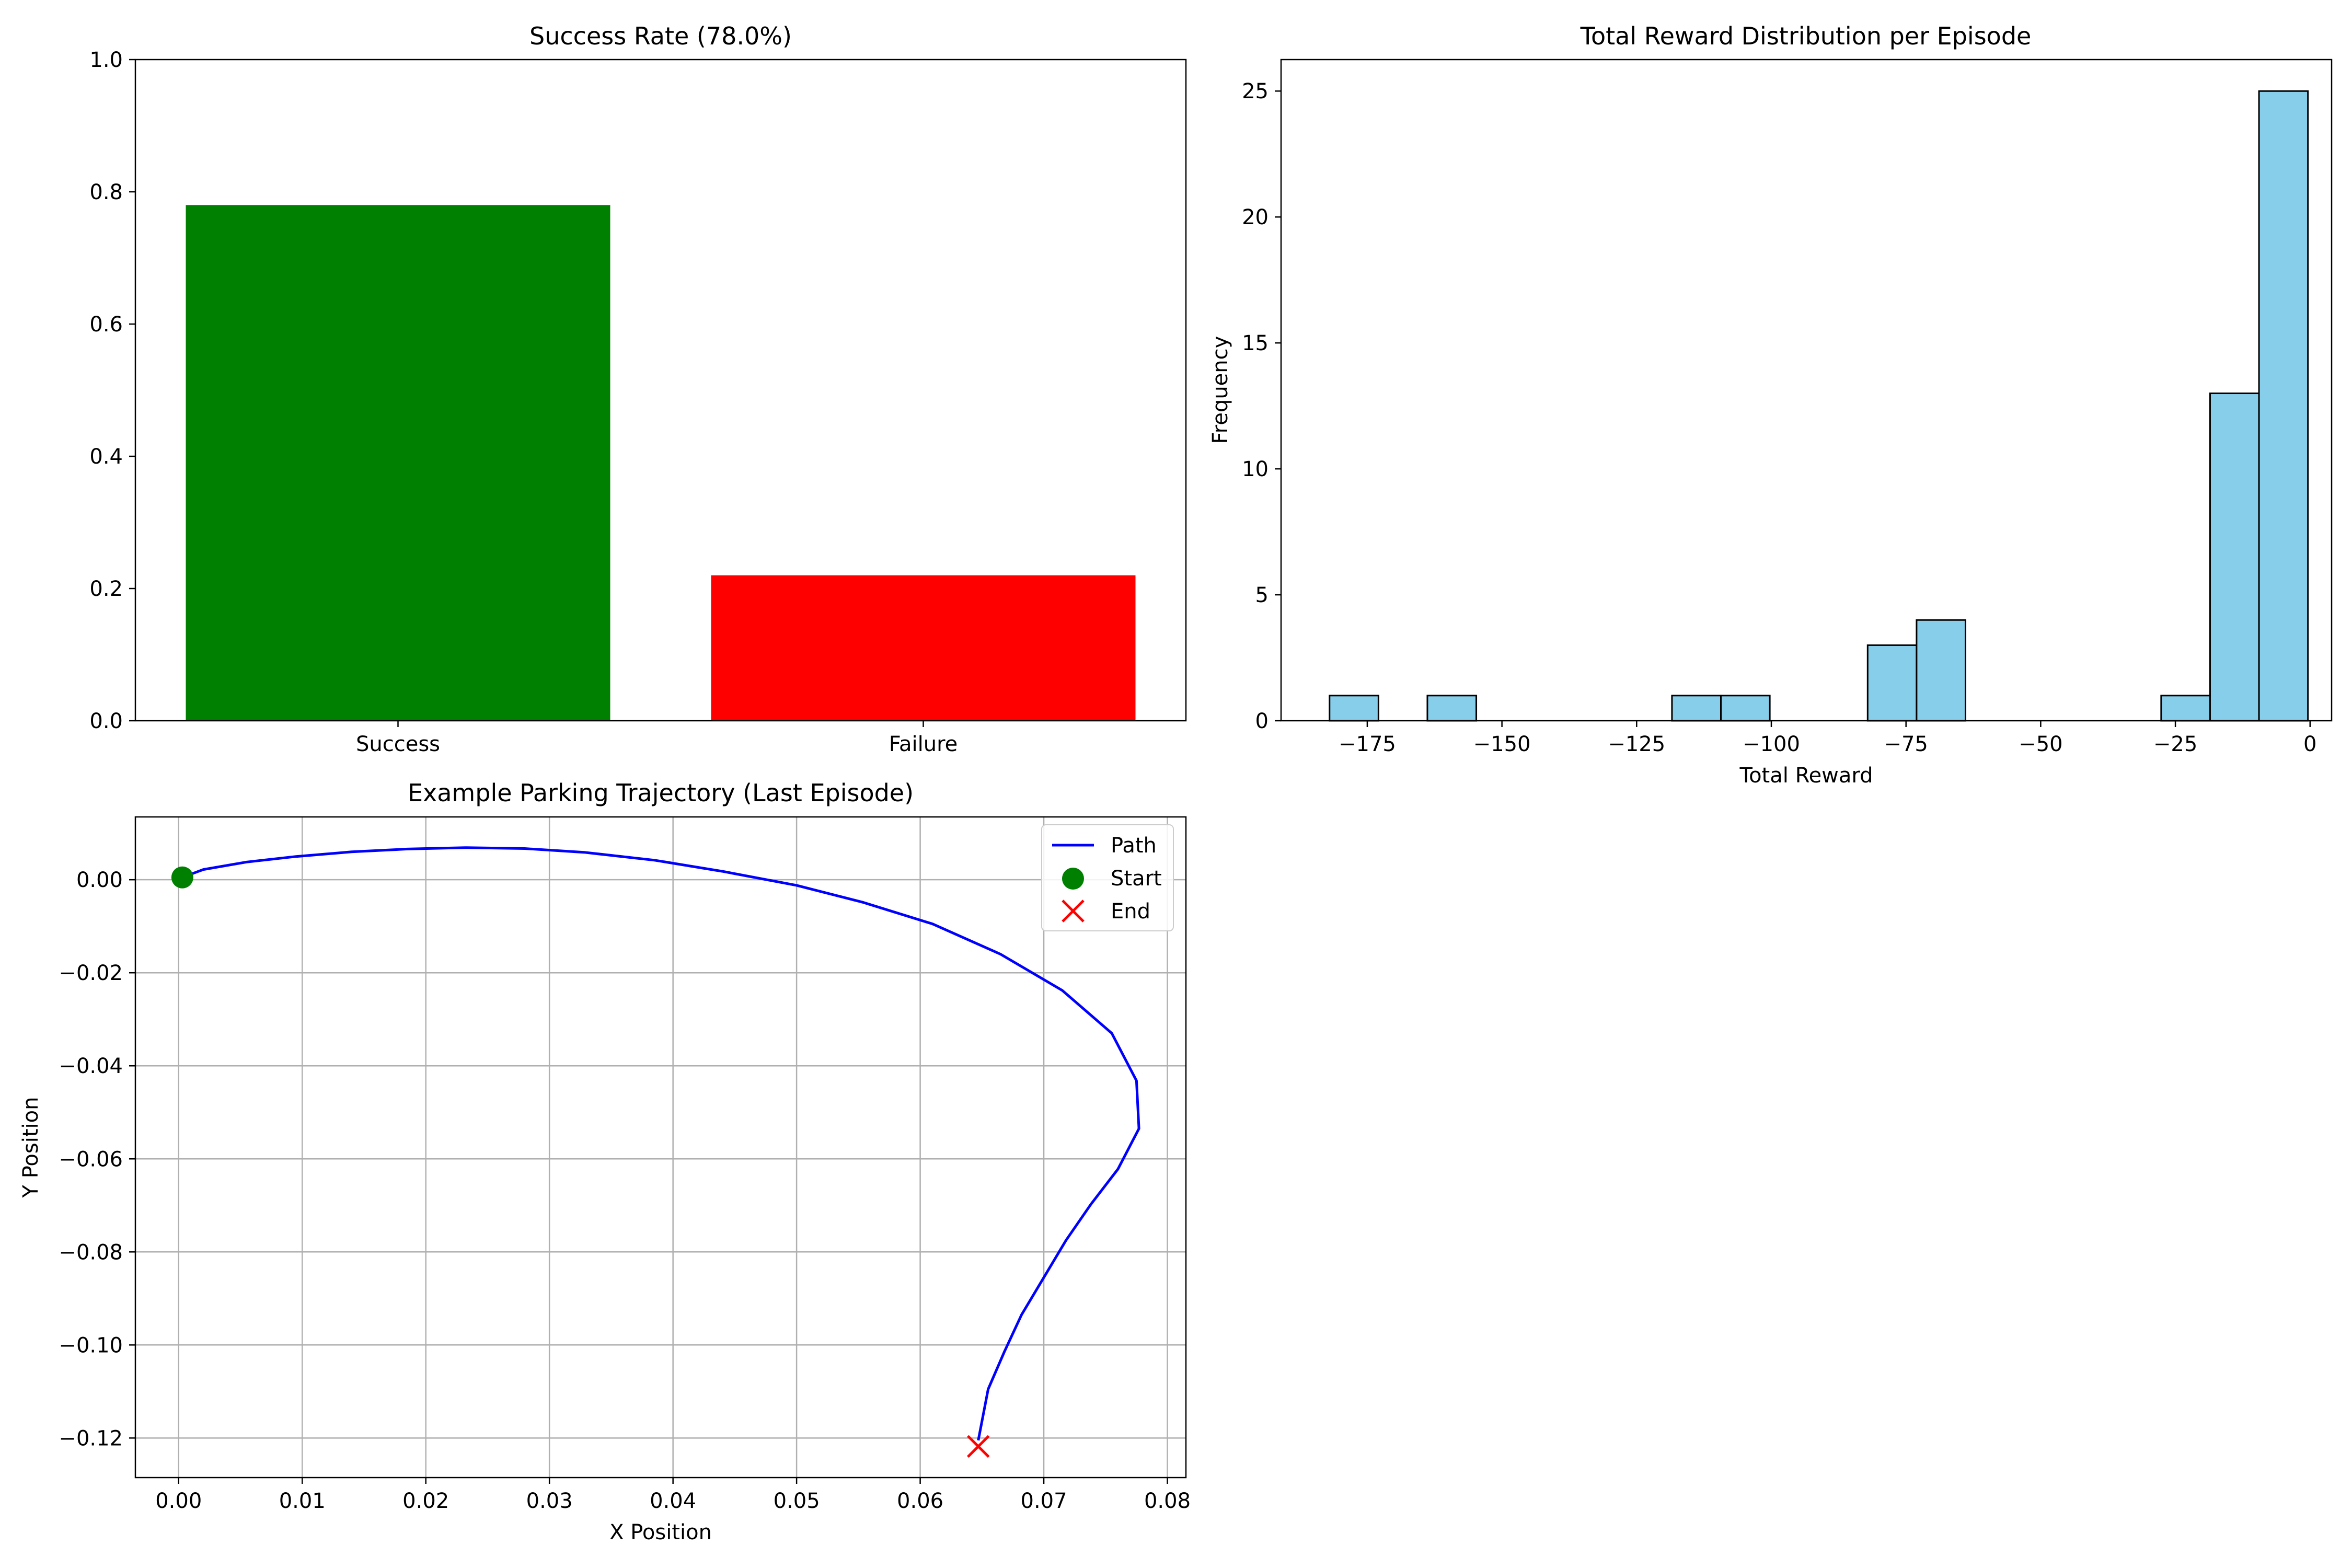 This screenshot has height=1568, width=2352. What do you see at coordinates (2175, 744) in the screenshot?
I see `x-tick-label: −25` at bounding box center [2175, 744].